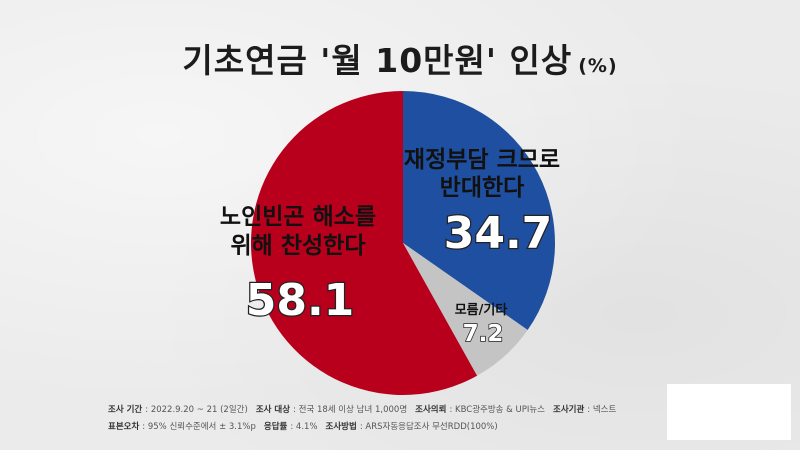 The height and width of the screenshot is (450, 800). I want to click on footer-item: 조사방법: ARS자동응답조사 무선RDD(100%), so click(412, 427).